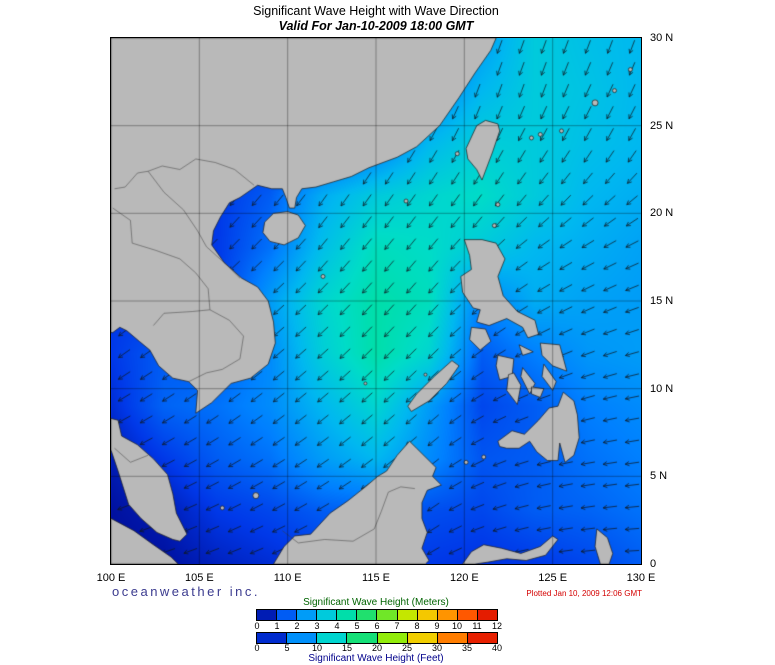  What do you see at coordinates (662, 301) in the screenshot?
I see `lat-tick-label: 15 N` at bounding box center [662, 301].